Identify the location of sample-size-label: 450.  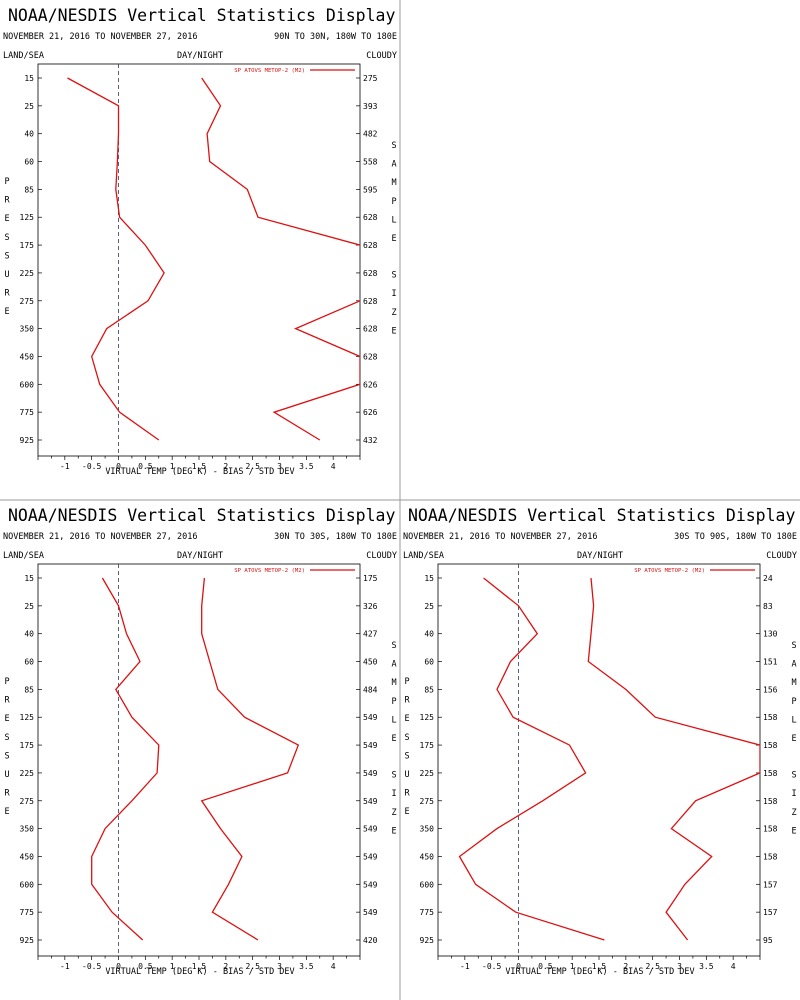
(370, 662).